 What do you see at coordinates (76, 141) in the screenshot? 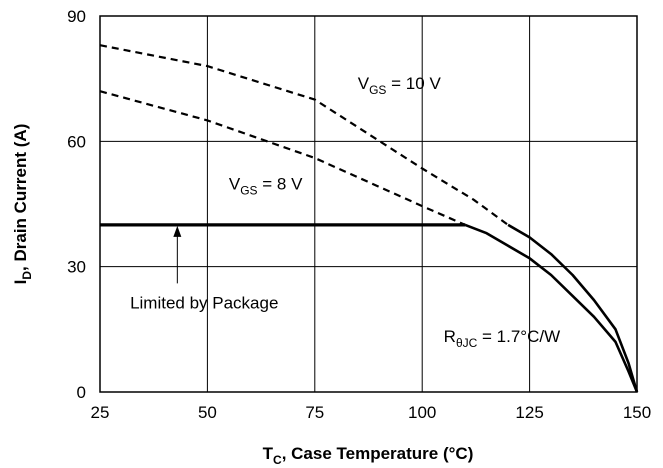
I see `y-tick-label: 60` at bounding box center [76, 141].